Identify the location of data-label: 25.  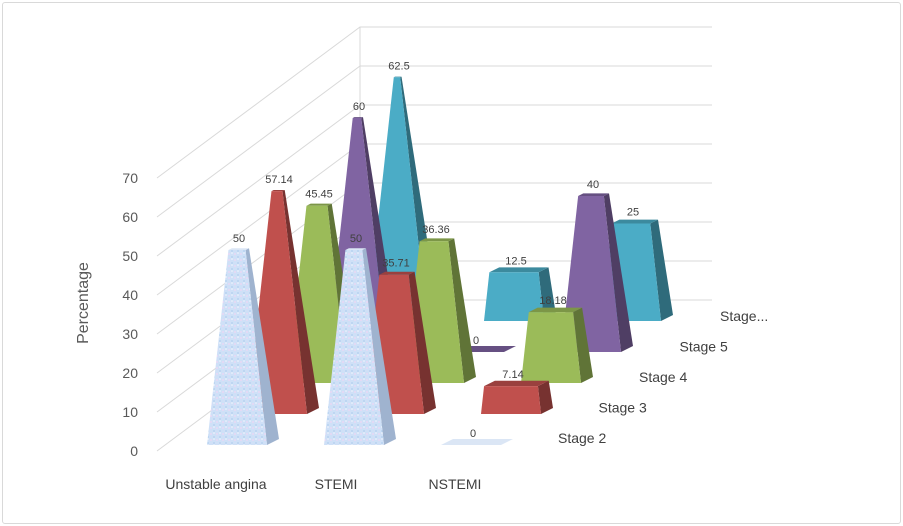
(633, 213).